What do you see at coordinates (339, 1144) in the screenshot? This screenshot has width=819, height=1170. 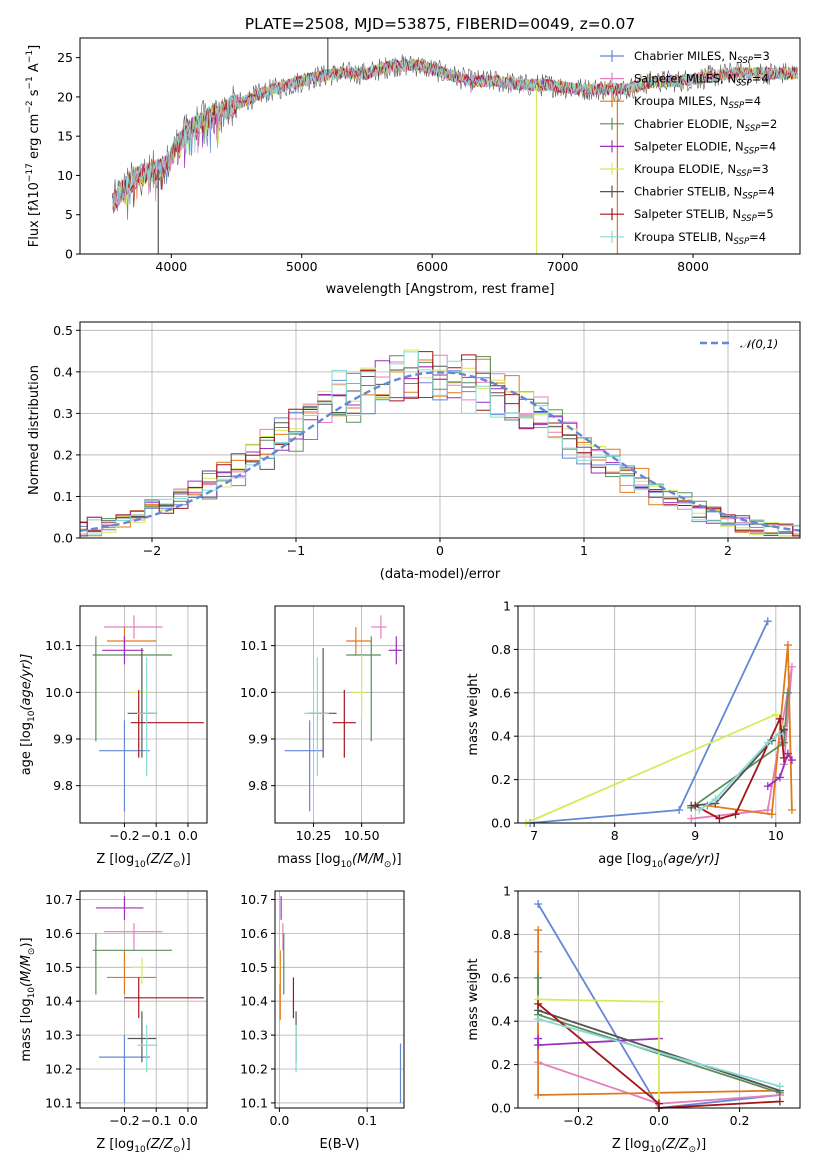 I see `x-axis-label: E(B-V)` at bounding box center [339, 1144].